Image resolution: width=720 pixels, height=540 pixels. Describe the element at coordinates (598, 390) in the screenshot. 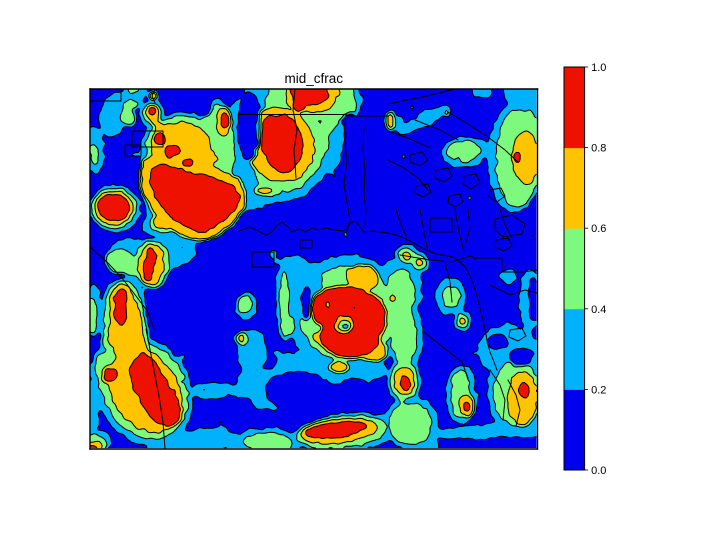

I see `svg-text: 0.2` at that location.